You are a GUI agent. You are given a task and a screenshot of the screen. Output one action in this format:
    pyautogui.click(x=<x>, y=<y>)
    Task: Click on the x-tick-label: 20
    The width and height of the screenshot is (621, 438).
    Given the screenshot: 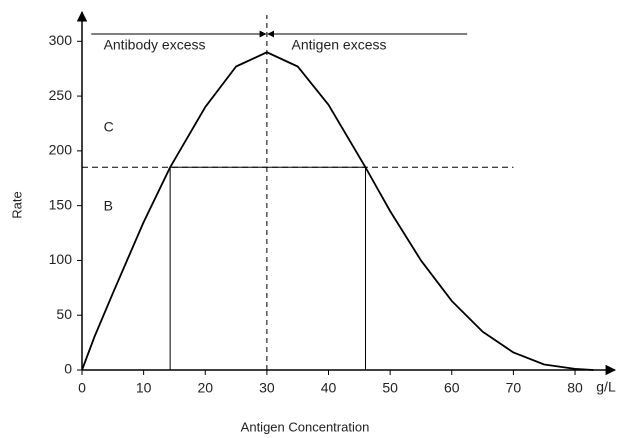 What is the action you would take?
    pyautogui.click(x=205, y=388)
    